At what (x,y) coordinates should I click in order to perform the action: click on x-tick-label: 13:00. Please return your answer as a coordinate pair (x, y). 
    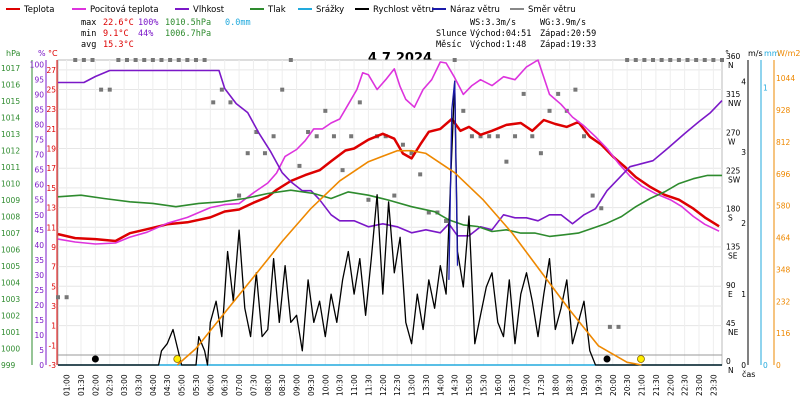
    Looking at the image, I should click on (412, 385).